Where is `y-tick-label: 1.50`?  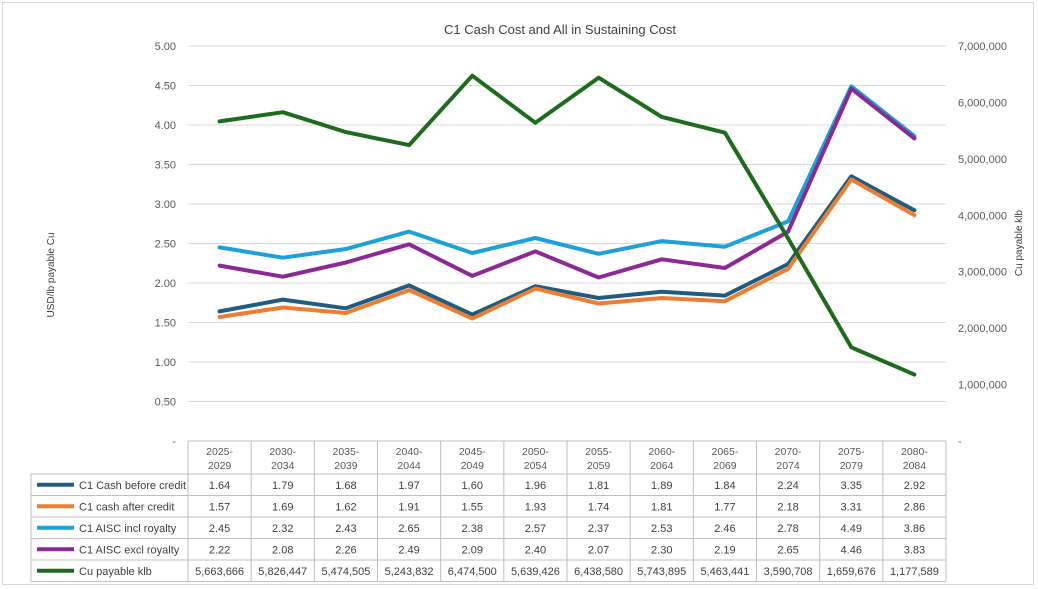 y-tick-label: 1.50 is located at coordinates (165, 324).